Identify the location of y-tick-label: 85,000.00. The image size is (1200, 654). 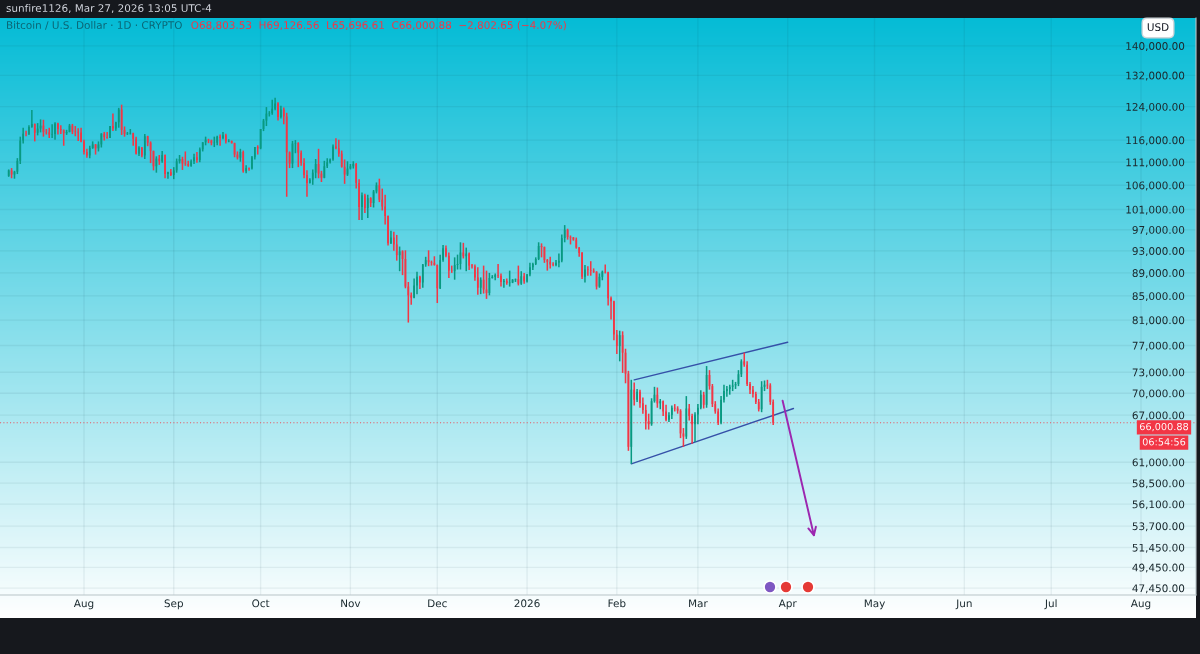
(1158, 297).